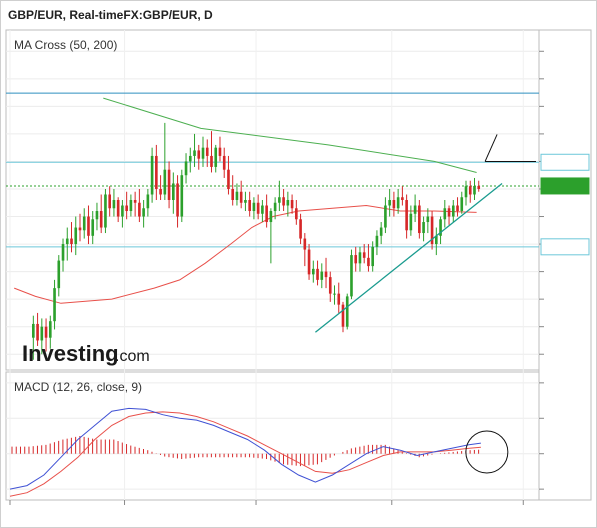 This screenshot has width=597, height=528. Describe the element at coordinates (245, 254) in the screenshot. I see `ma50-line` at that location.